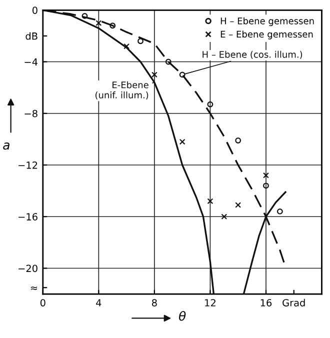  Describe the element at coordinates (35, 10) in the screenshot. I see `y-tick-label: 0` at that location.